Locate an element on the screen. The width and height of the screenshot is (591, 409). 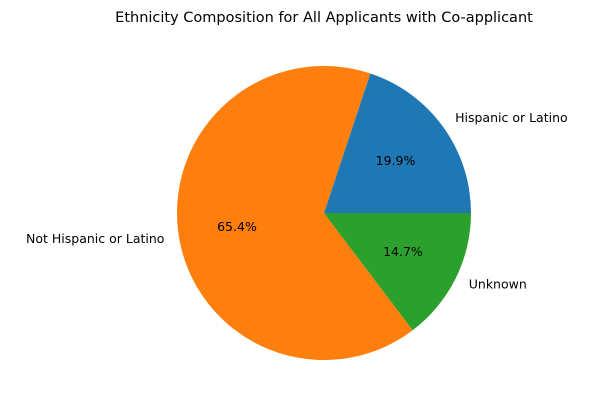
pie-label-hispanic-or-latino: Hispanic or Latino is located at coordinates (511, 117).